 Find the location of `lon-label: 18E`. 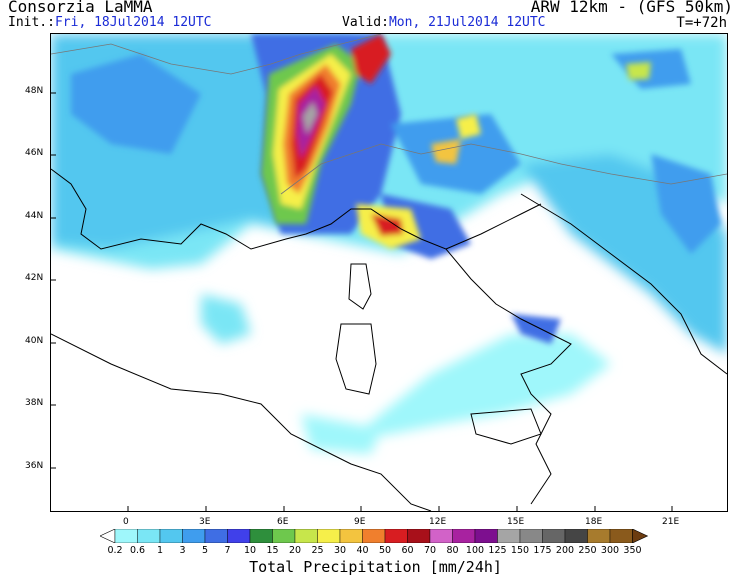

lon-label: 18E is located at coordinates (594, 522).